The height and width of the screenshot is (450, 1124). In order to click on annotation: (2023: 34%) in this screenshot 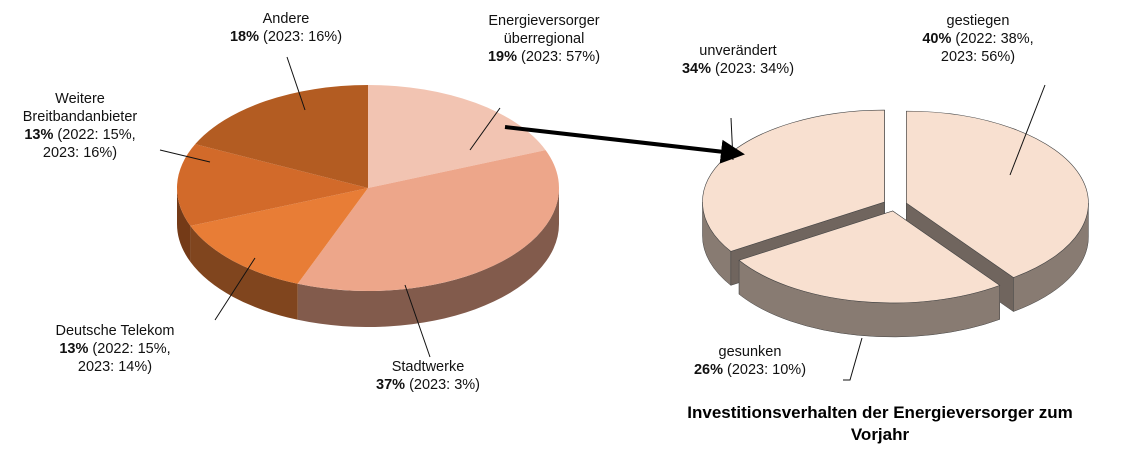, I will do `click(755, 69)`.